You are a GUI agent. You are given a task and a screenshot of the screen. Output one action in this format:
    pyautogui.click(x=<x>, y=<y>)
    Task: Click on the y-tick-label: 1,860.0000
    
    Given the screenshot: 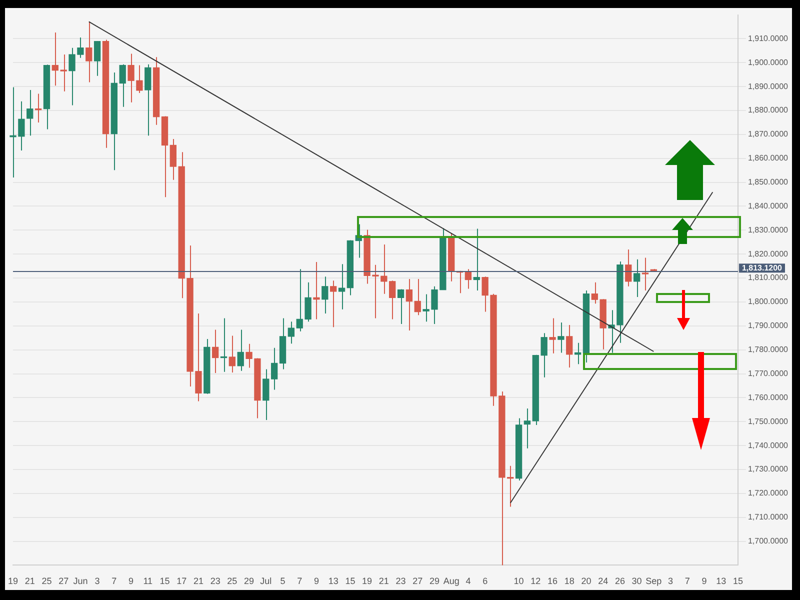 What is the action you would take?
    pyautogui.click(x=768, y=158)
    